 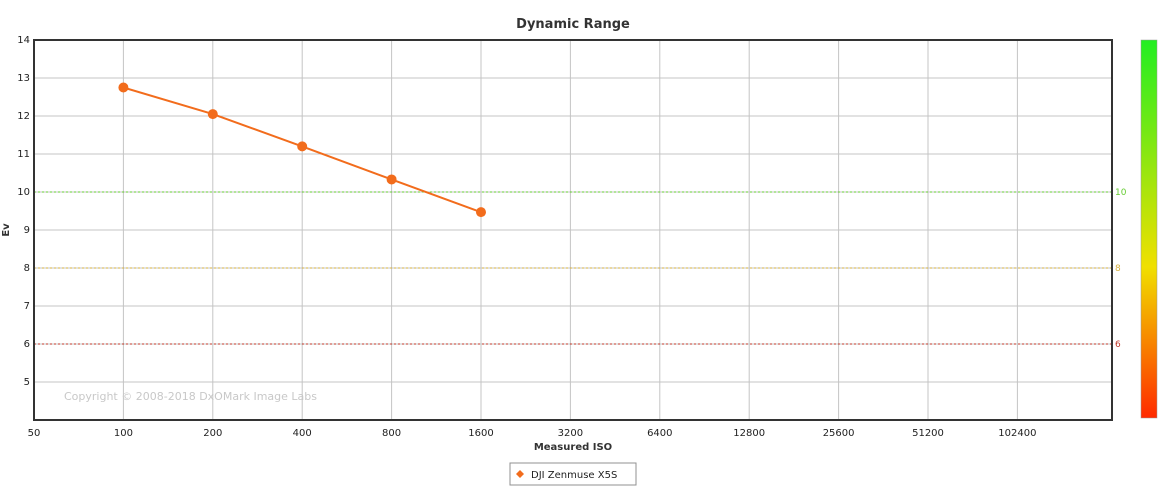 I want to click on legend-label: DJI Zenmuse X5S, so click(x=574, y=475).